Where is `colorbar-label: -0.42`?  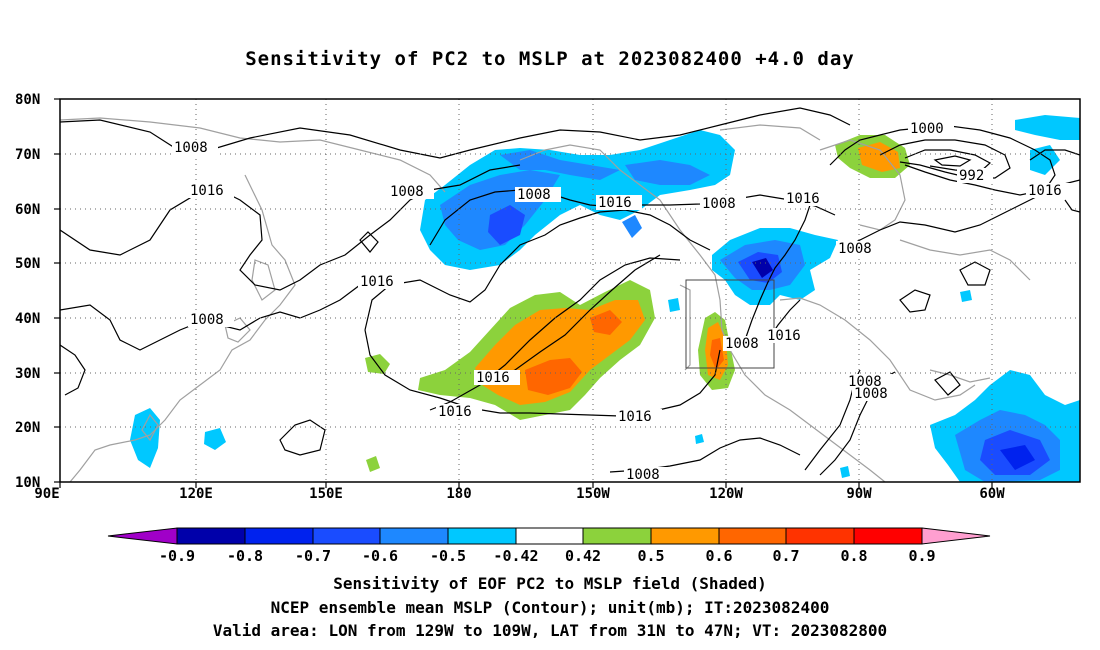
colorbar-label: -0.42 is located at coordinates (515, 556).